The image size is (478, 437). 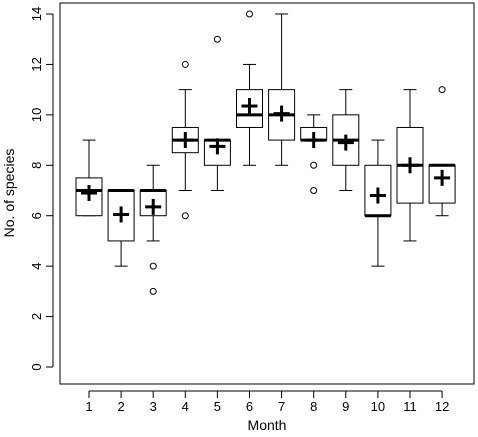 I want to click on y-tick-label: 0, so click(x=36, y=366).